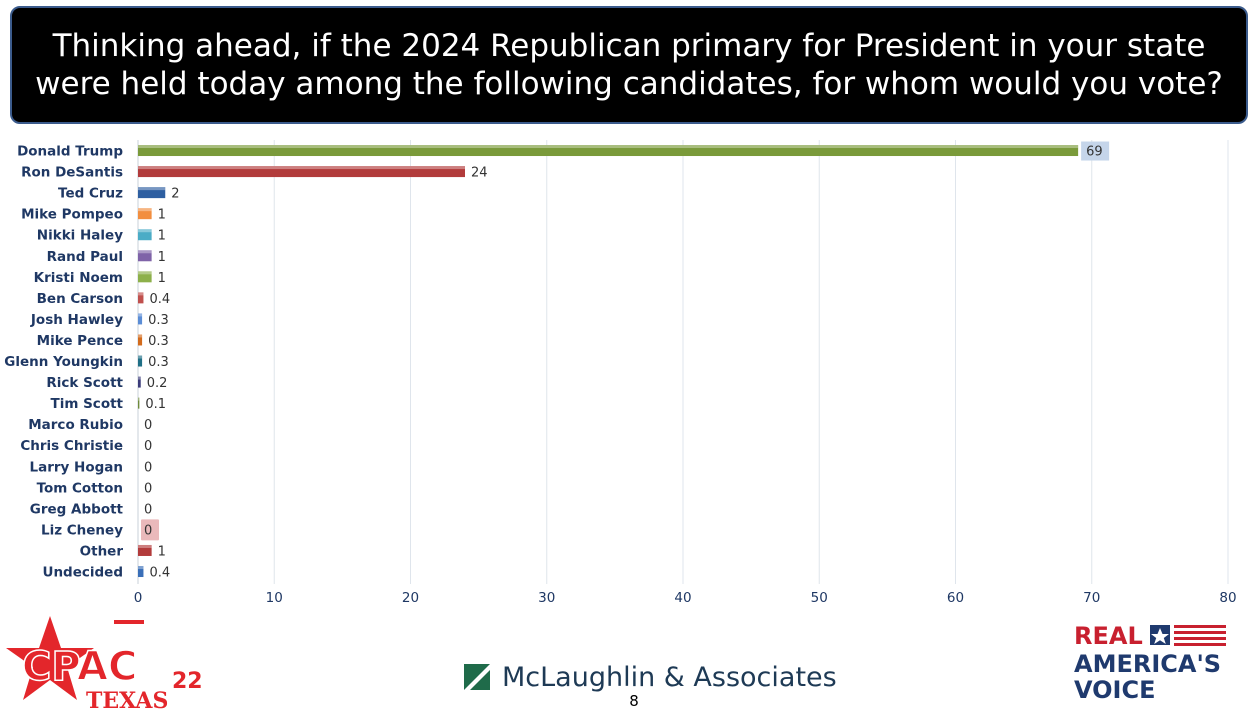  Describe the element at coordinates (682, 598) in the screenshot. I see `x-tick-label: 40` at that location.